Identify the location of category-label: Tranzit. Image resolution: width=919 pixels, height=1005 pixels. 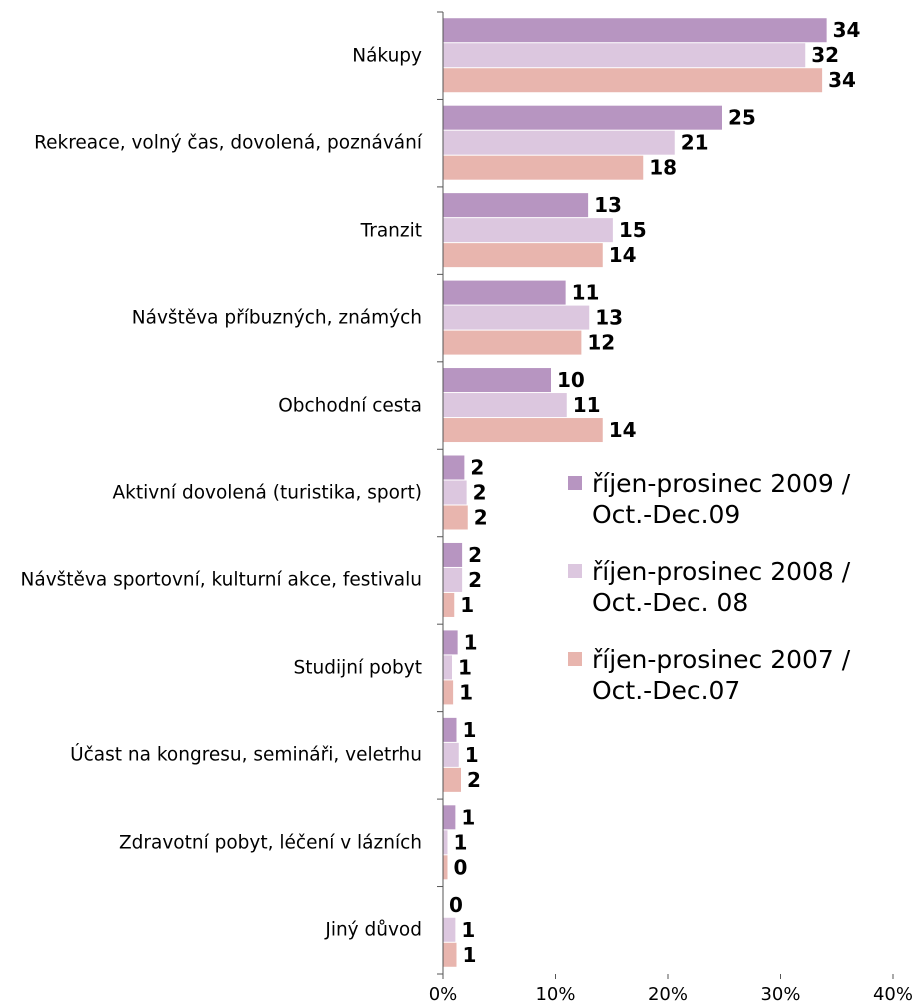
(391, 231).